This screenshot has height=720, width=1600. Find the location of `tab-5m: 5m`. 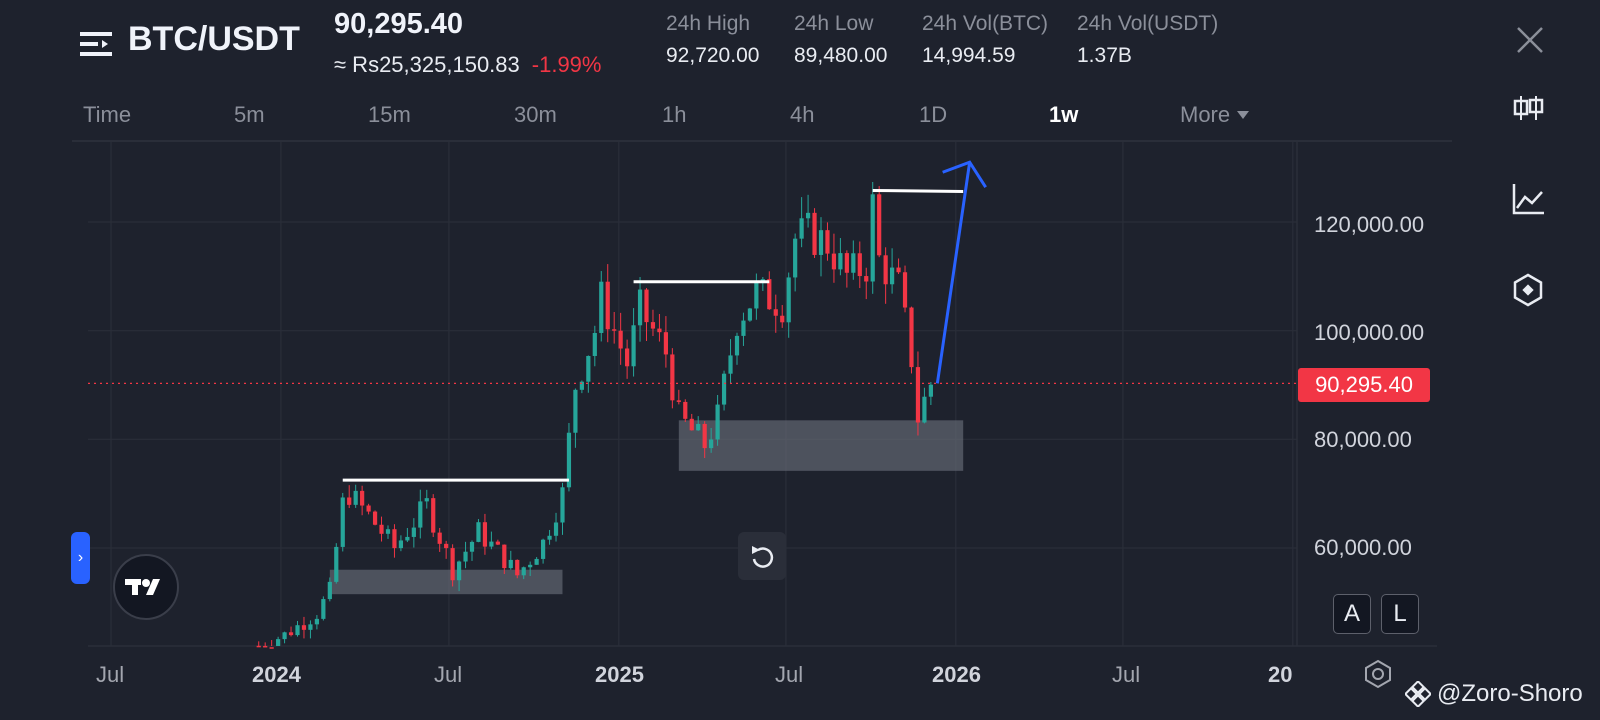

tab-5m: 5m is located at coordinates (249, 114).